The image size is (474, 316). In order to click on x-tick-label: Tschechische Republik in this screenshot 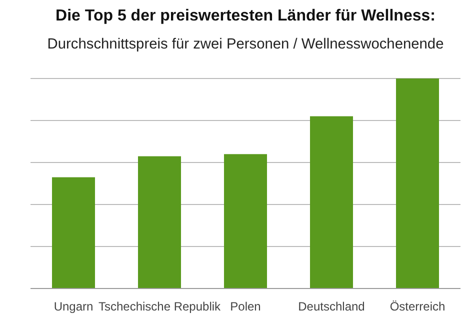, I will do `click(160, 307)`.